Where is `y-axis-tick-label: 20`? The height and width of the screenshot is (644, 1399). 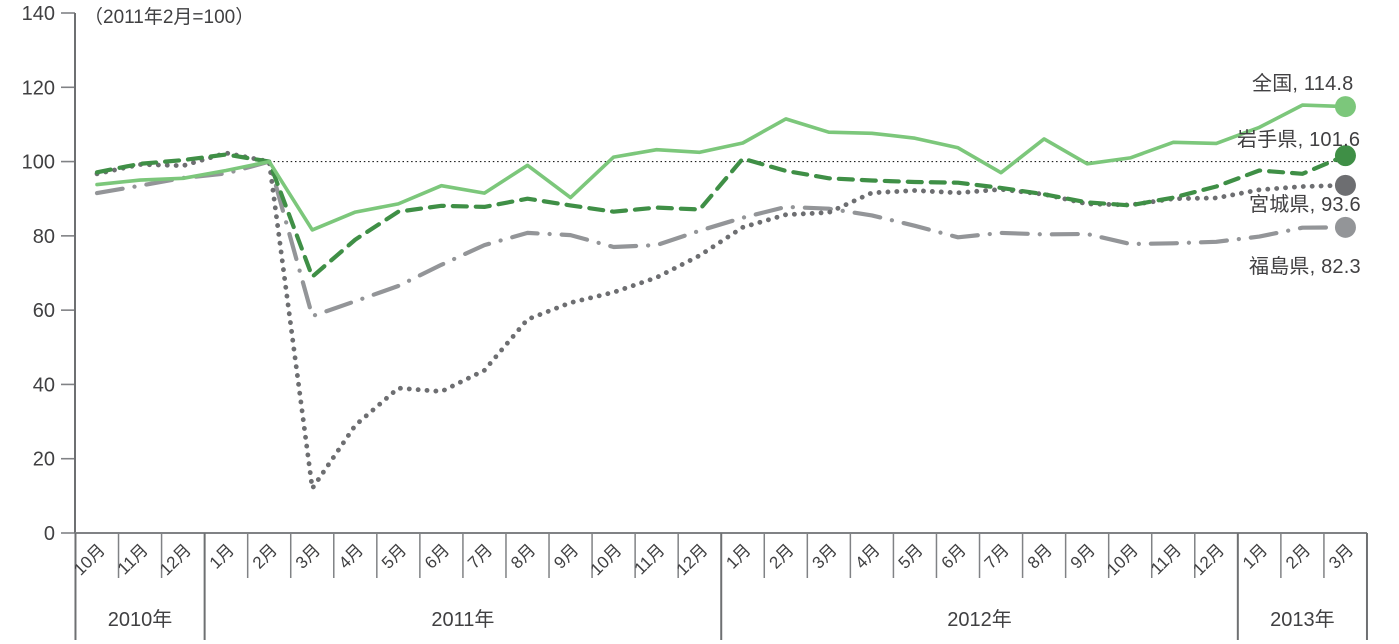 y-axis-tick-label: 20 is located at coordinates (44, 460).